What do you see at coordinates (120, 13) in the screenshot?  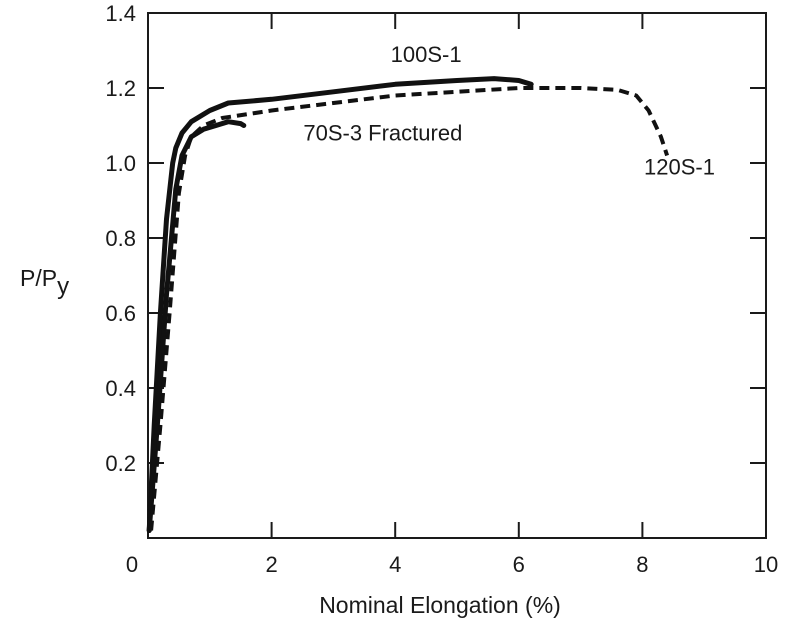 I see `y-tick-label-6: 1.4` at bounding box center [120, 13].